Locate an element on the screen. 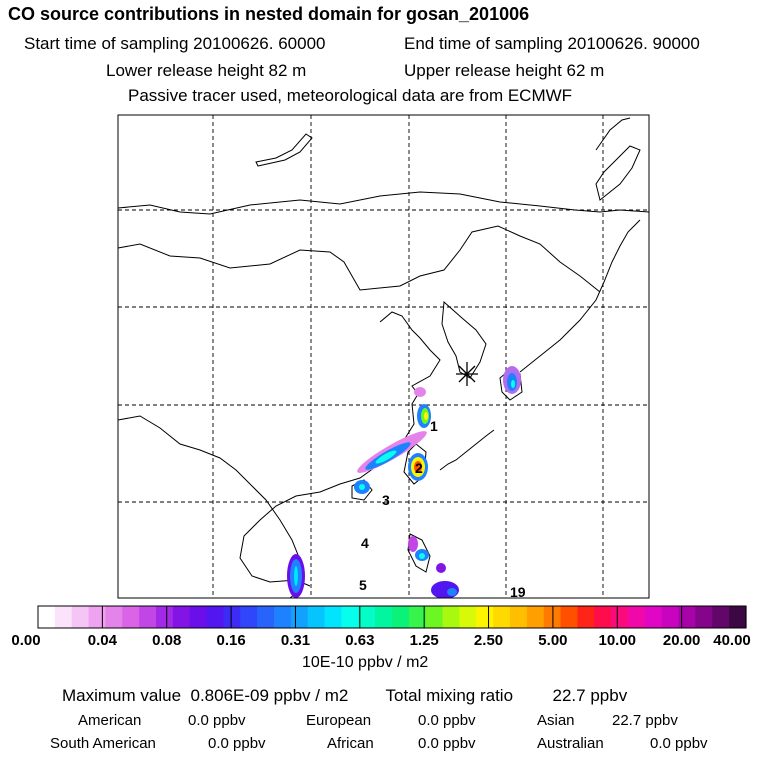  coastline-siberia is located at coordinates (383, 203).